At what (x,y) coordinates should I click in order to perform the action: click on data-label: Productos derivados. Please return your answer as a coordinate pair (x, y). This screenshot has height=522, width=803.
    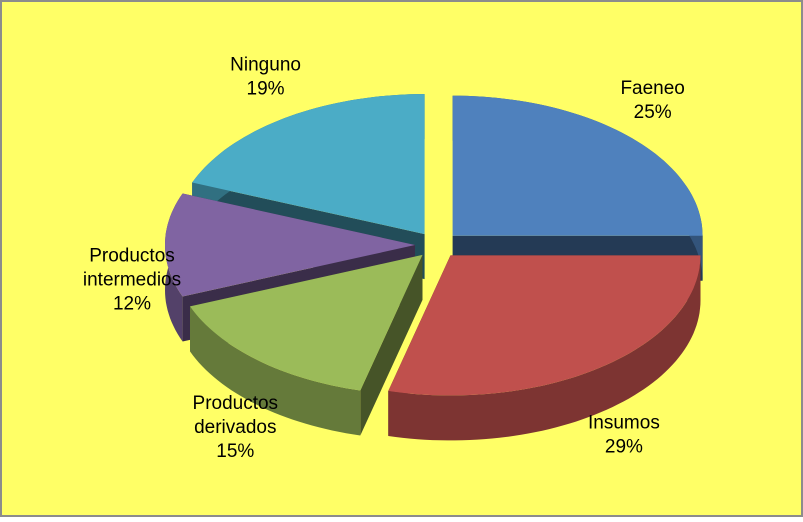
    Looking at the image, I should click on (236, 415).